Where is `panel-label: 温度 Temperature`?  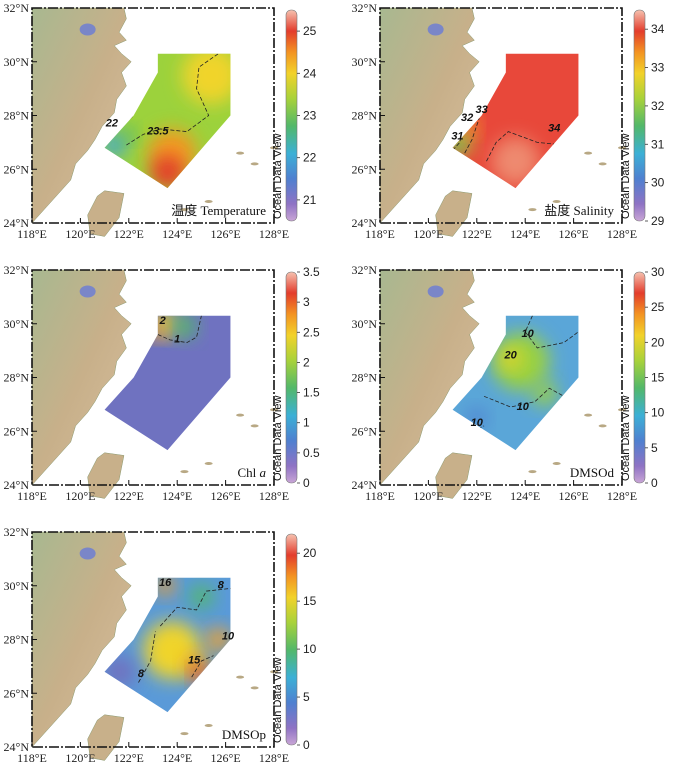
panel-label: 温度 Temperature is located at coordinates (218, 210).